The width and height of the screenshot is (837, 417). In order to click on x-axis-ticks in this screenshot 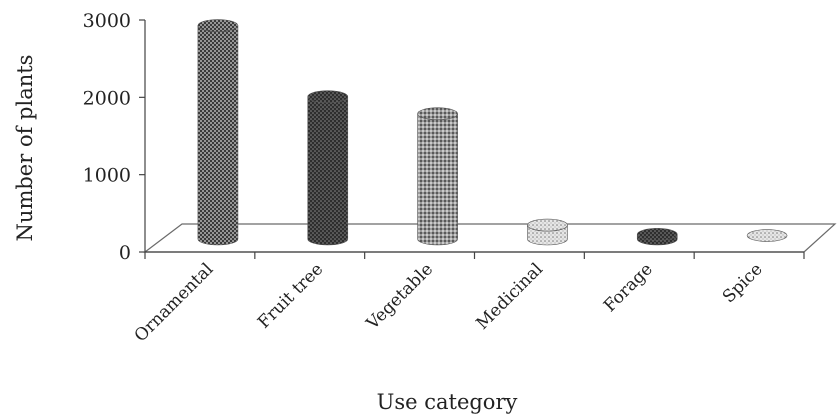, I will do `click(474, 255)`.